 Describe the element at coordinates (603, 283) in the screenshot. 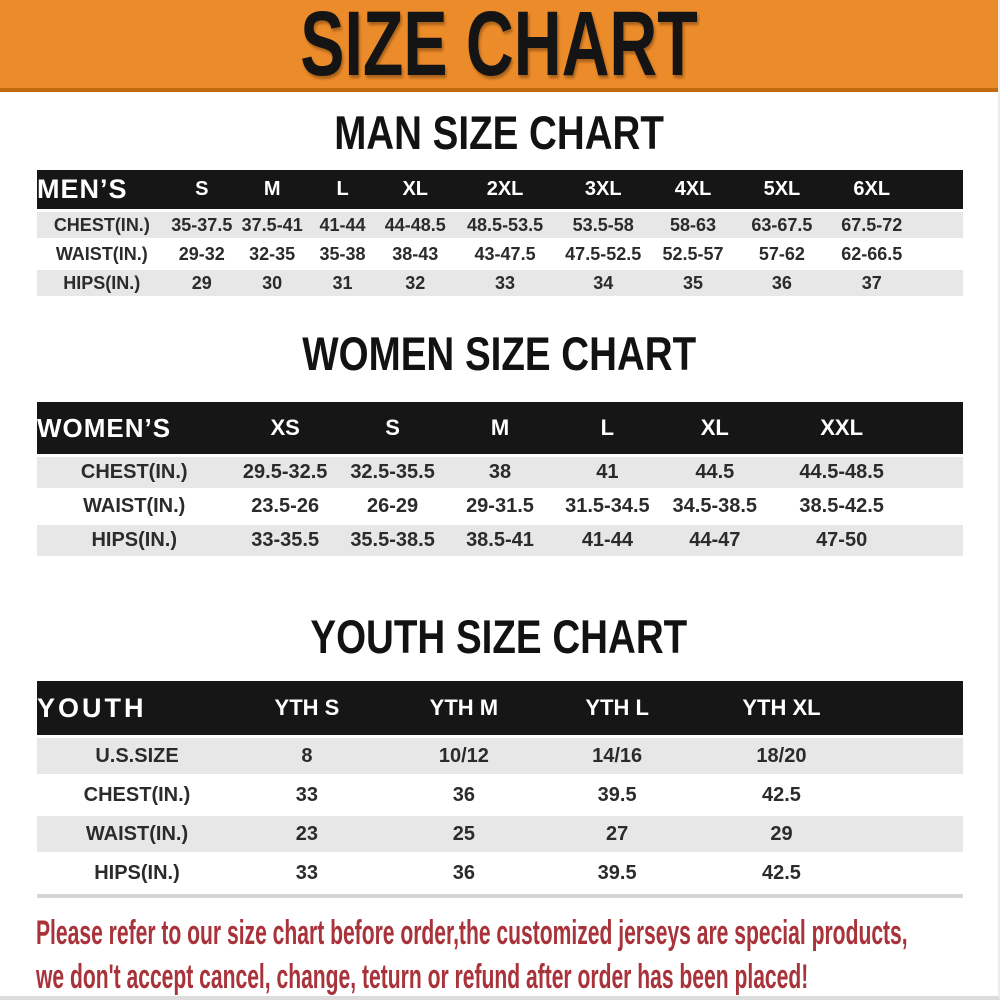

I see `size-cell: 34` at that location.